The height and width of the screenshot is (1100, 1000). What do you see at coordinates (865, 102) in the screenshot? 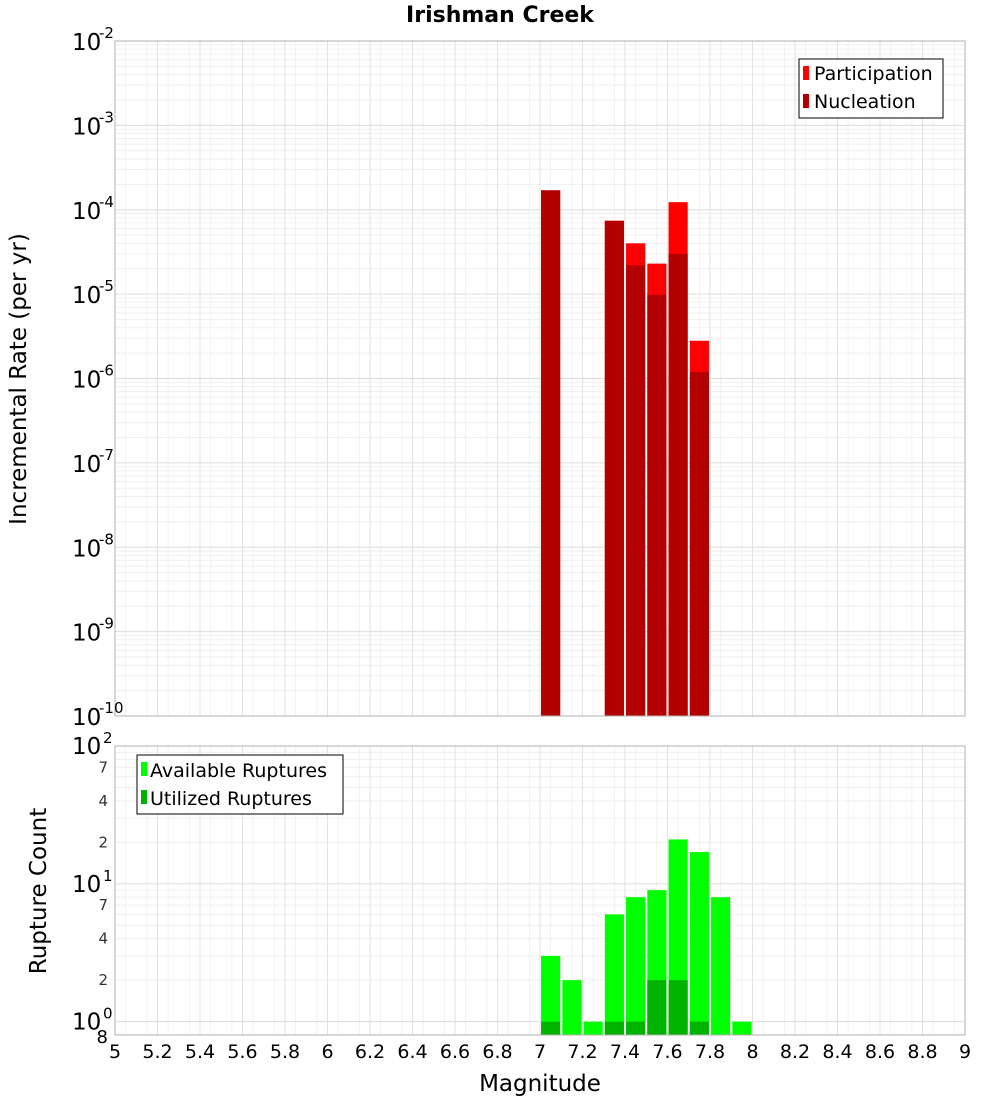
I see `nucleation-legend-label: Nucleation` at bounding box center [865, 102].